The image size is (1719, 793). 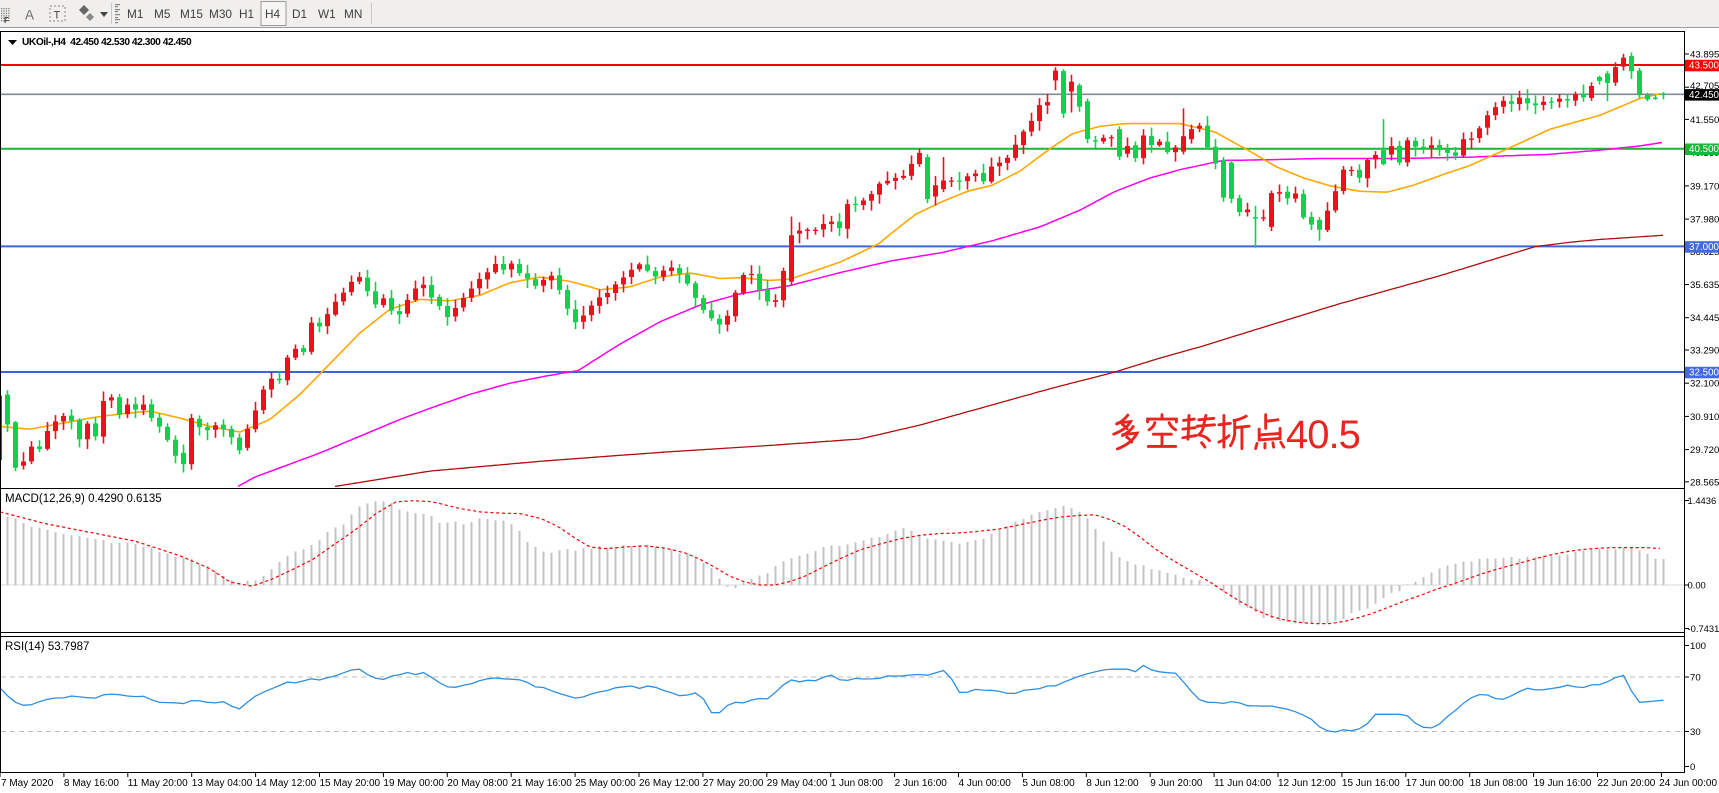 I want to click on svg-text: 24 Jun 00:00, so click(x=1688, y=783).